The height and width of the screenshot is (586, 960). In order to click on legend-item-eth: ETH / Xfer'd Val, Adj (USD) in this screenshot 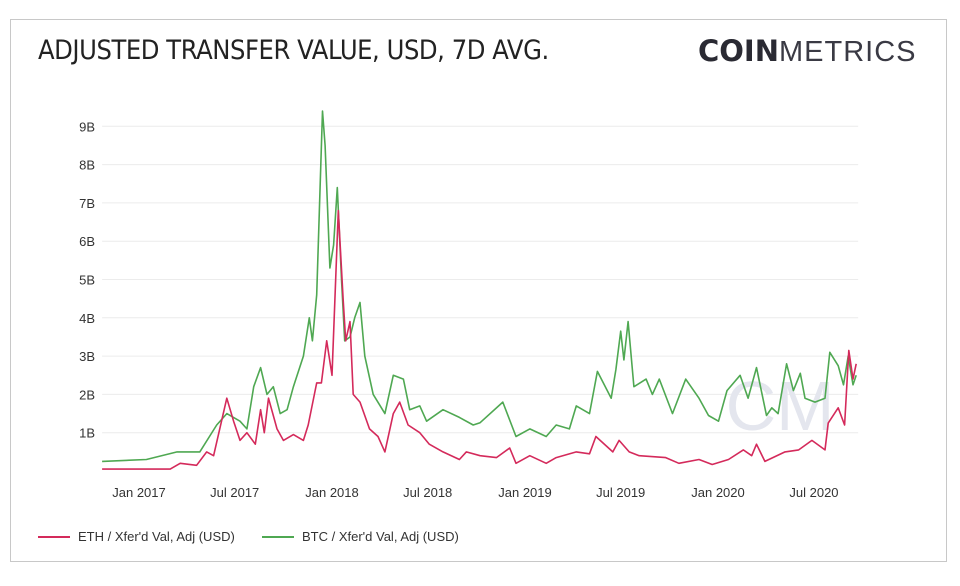, I will do `click(136, 536)`.